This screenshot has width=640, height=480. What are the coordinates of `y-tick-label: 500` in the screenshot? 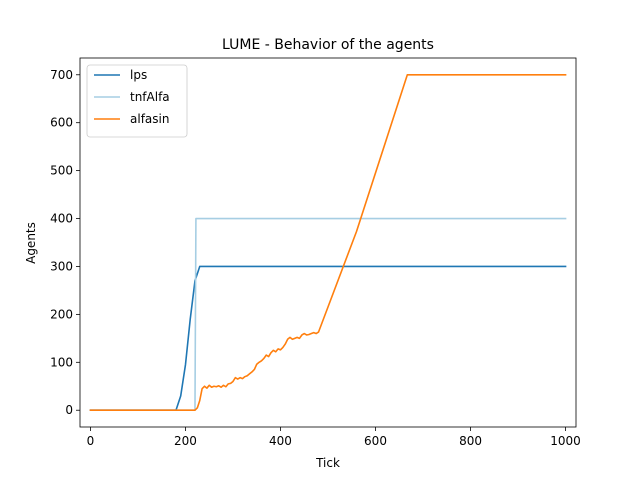 It's located at (61, 171).